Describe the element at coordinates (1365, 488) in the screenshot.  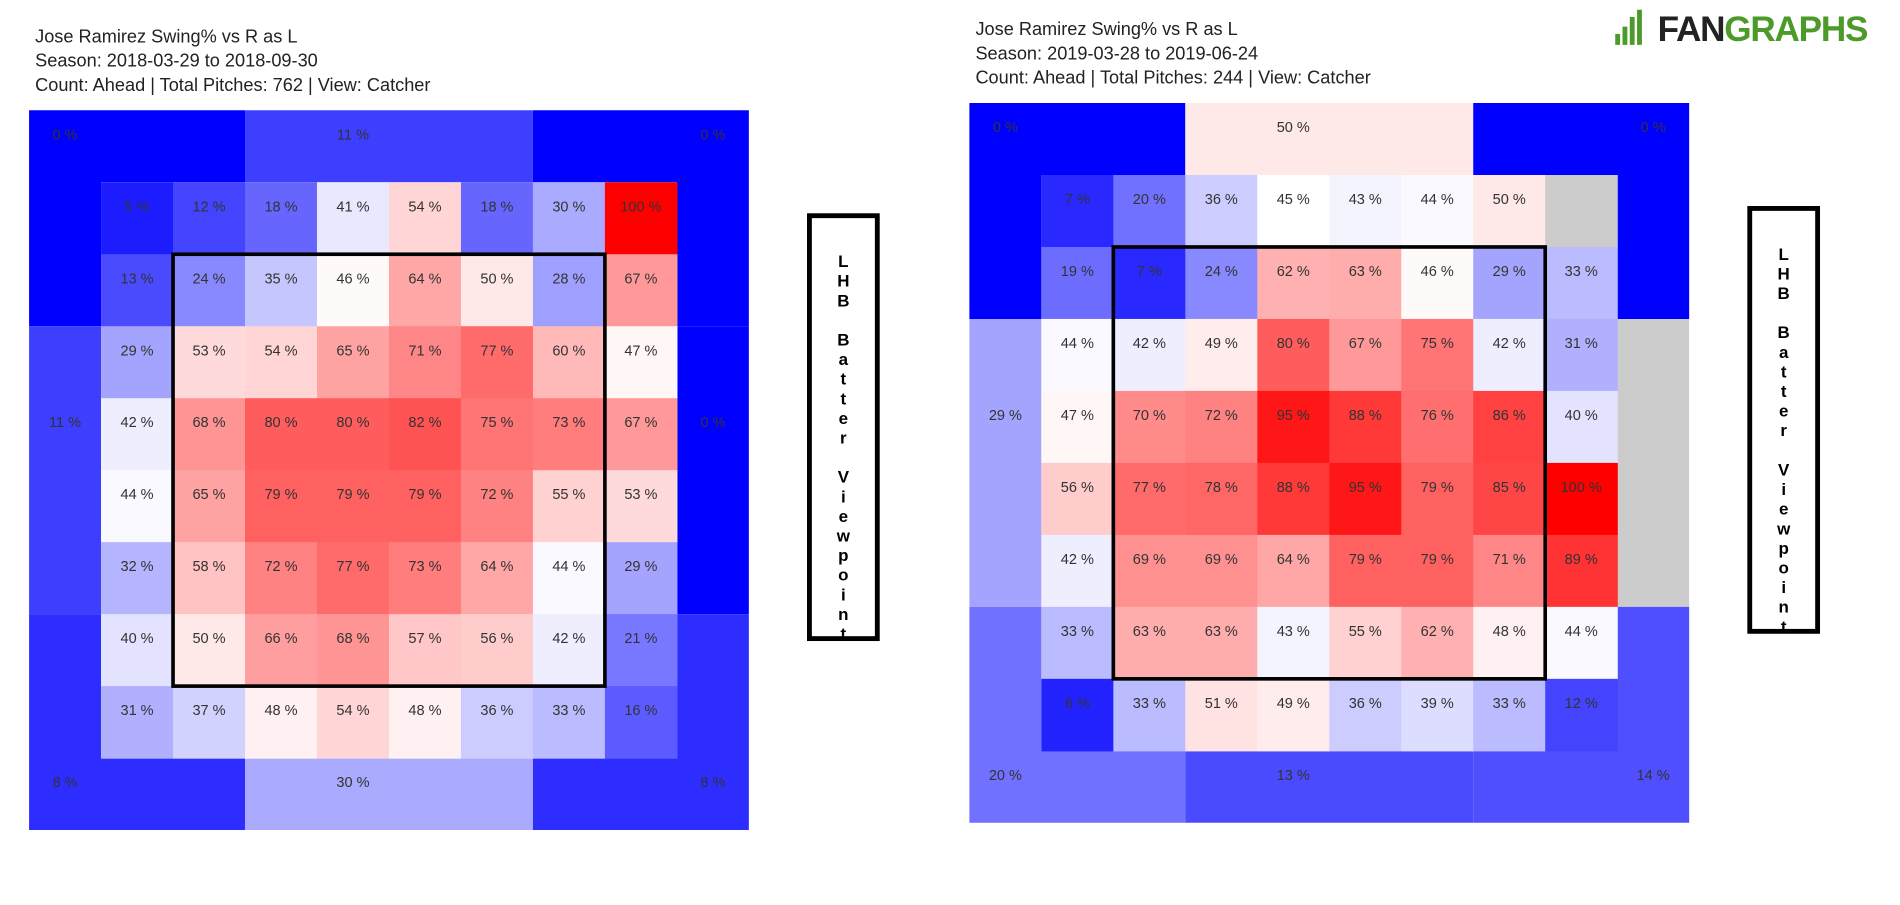
I see `cell-label: 95 %` at that location.